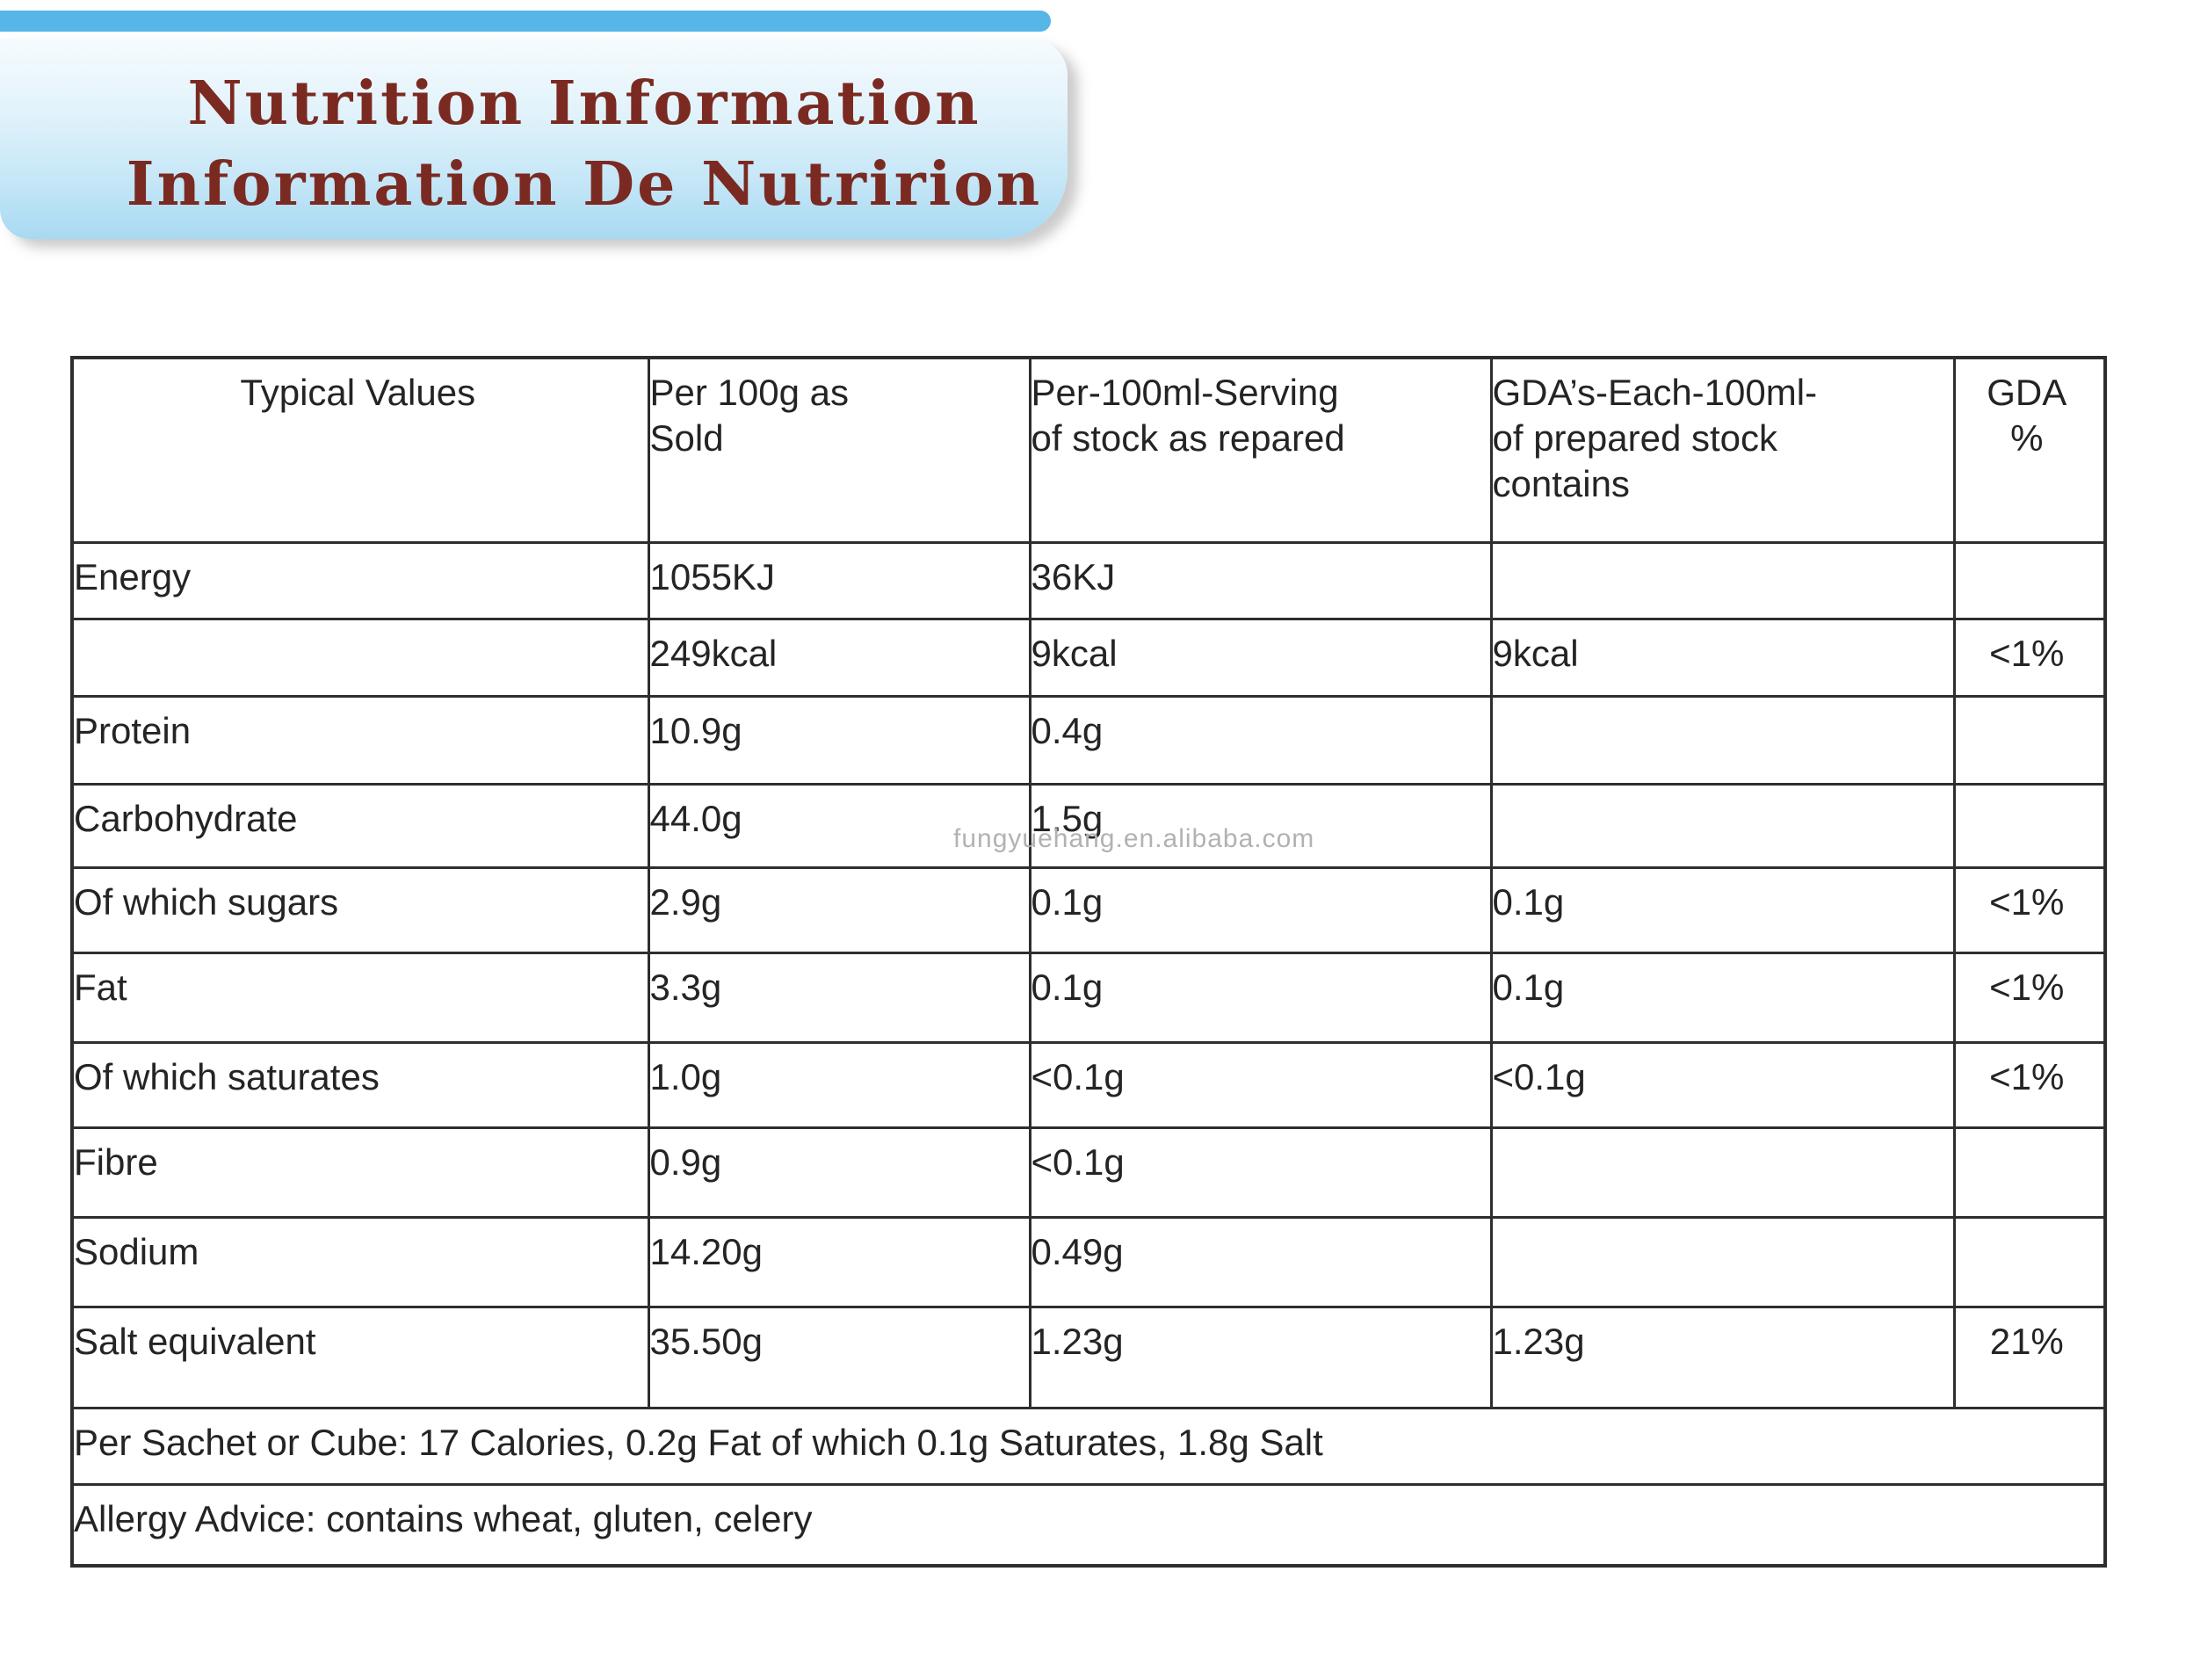  Describe the element at coordinates (839, 997) in the screenshot. I see `table-cell: 3.3g` at that location.